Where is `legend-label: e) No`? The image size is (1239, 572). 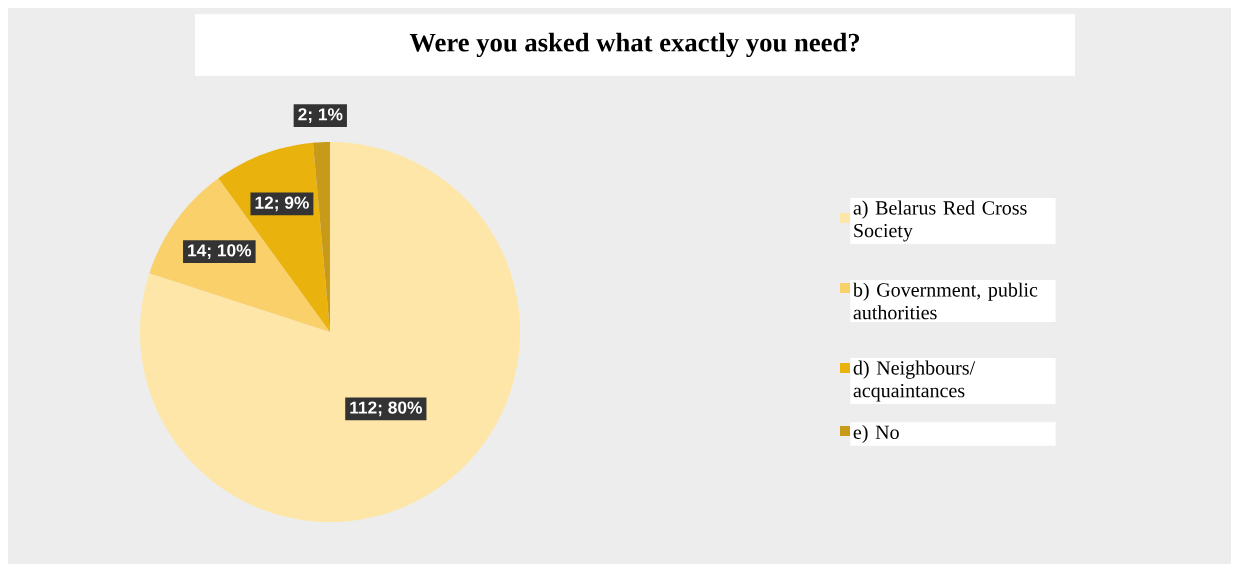 legend-label: e) No is located at coordinates (876, 434).